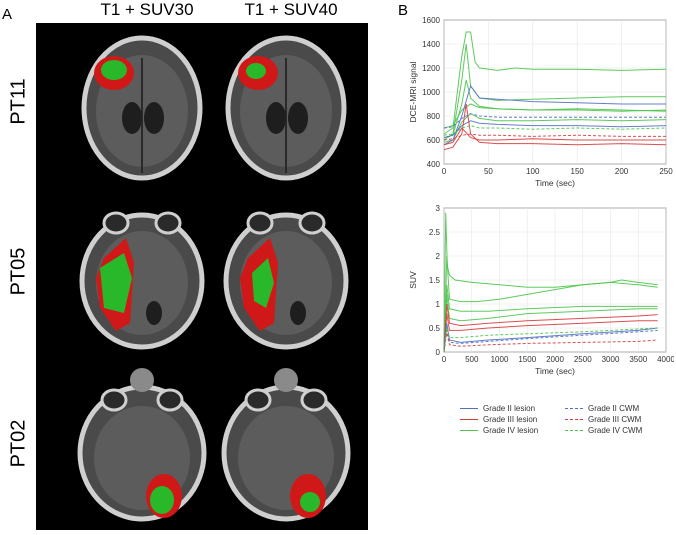 The image size is (676, 535). Describe the element at coordinates (403, 10) in the screenshot. I see `panel-letter-b: B` at that location.